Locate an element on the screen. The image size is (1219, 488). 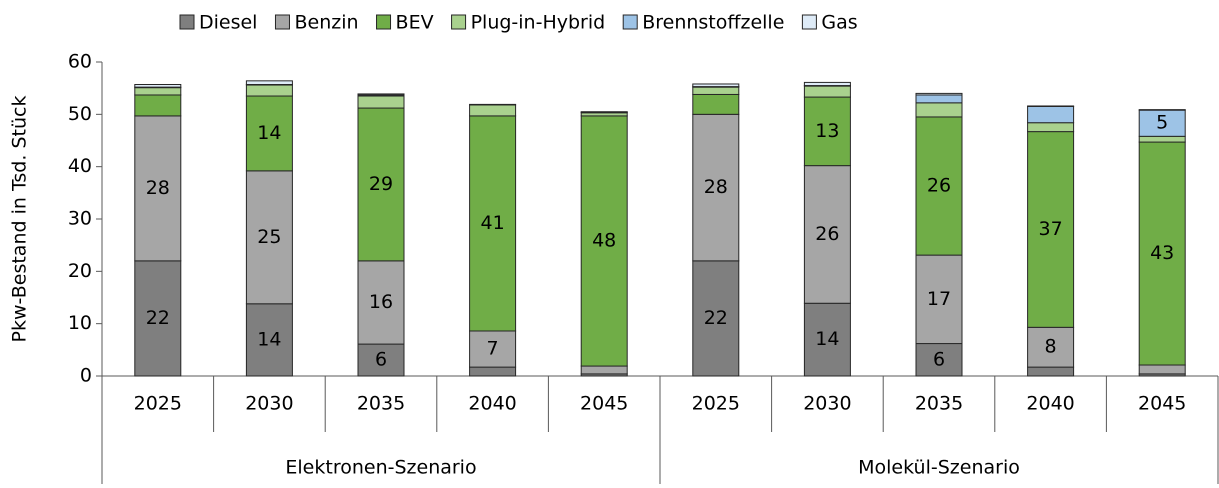
data-label: 48 is located at coordinates (604, 240).